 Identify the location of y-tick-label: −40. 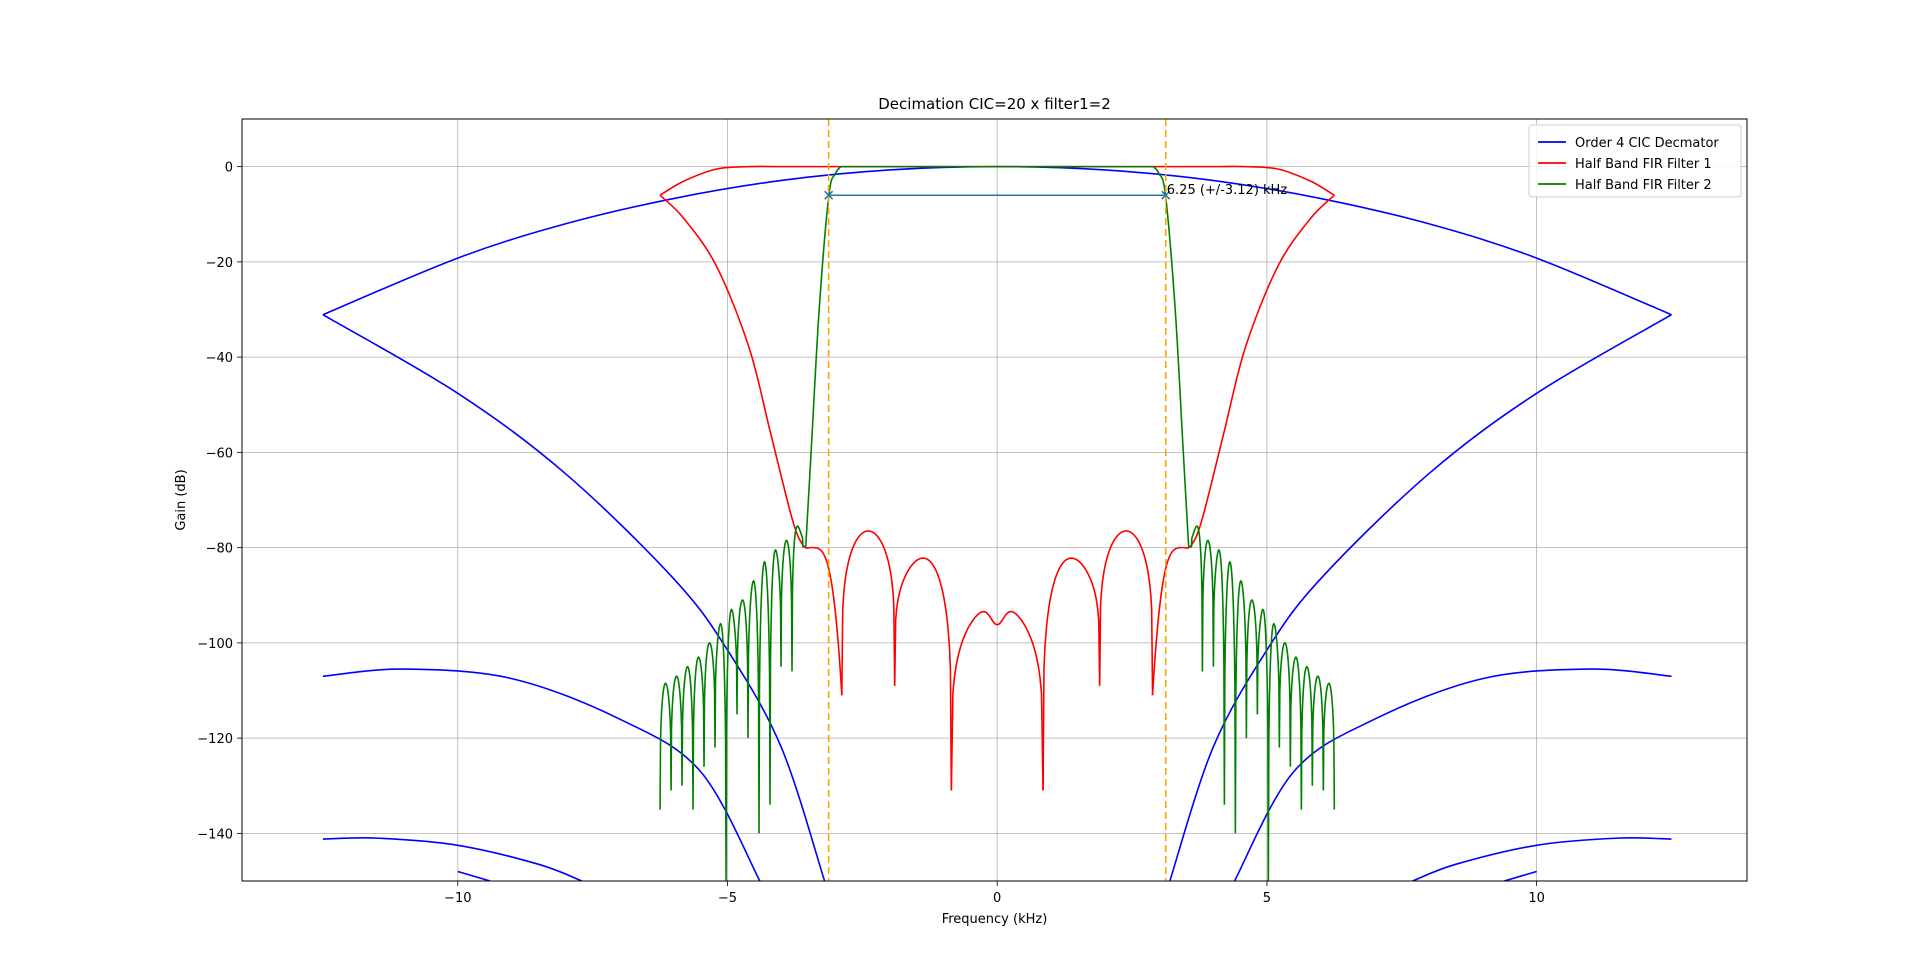
(219, 358).